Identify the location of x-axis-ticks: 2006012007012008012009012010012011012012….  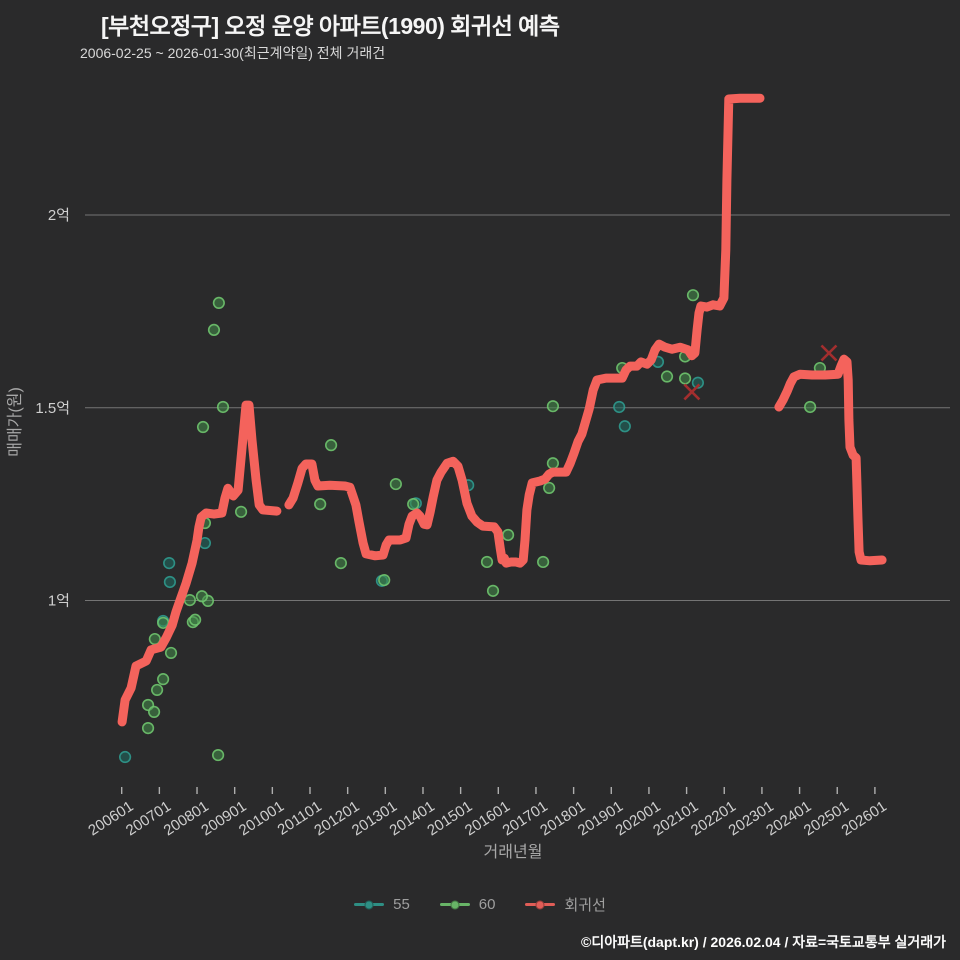
(487, 813).